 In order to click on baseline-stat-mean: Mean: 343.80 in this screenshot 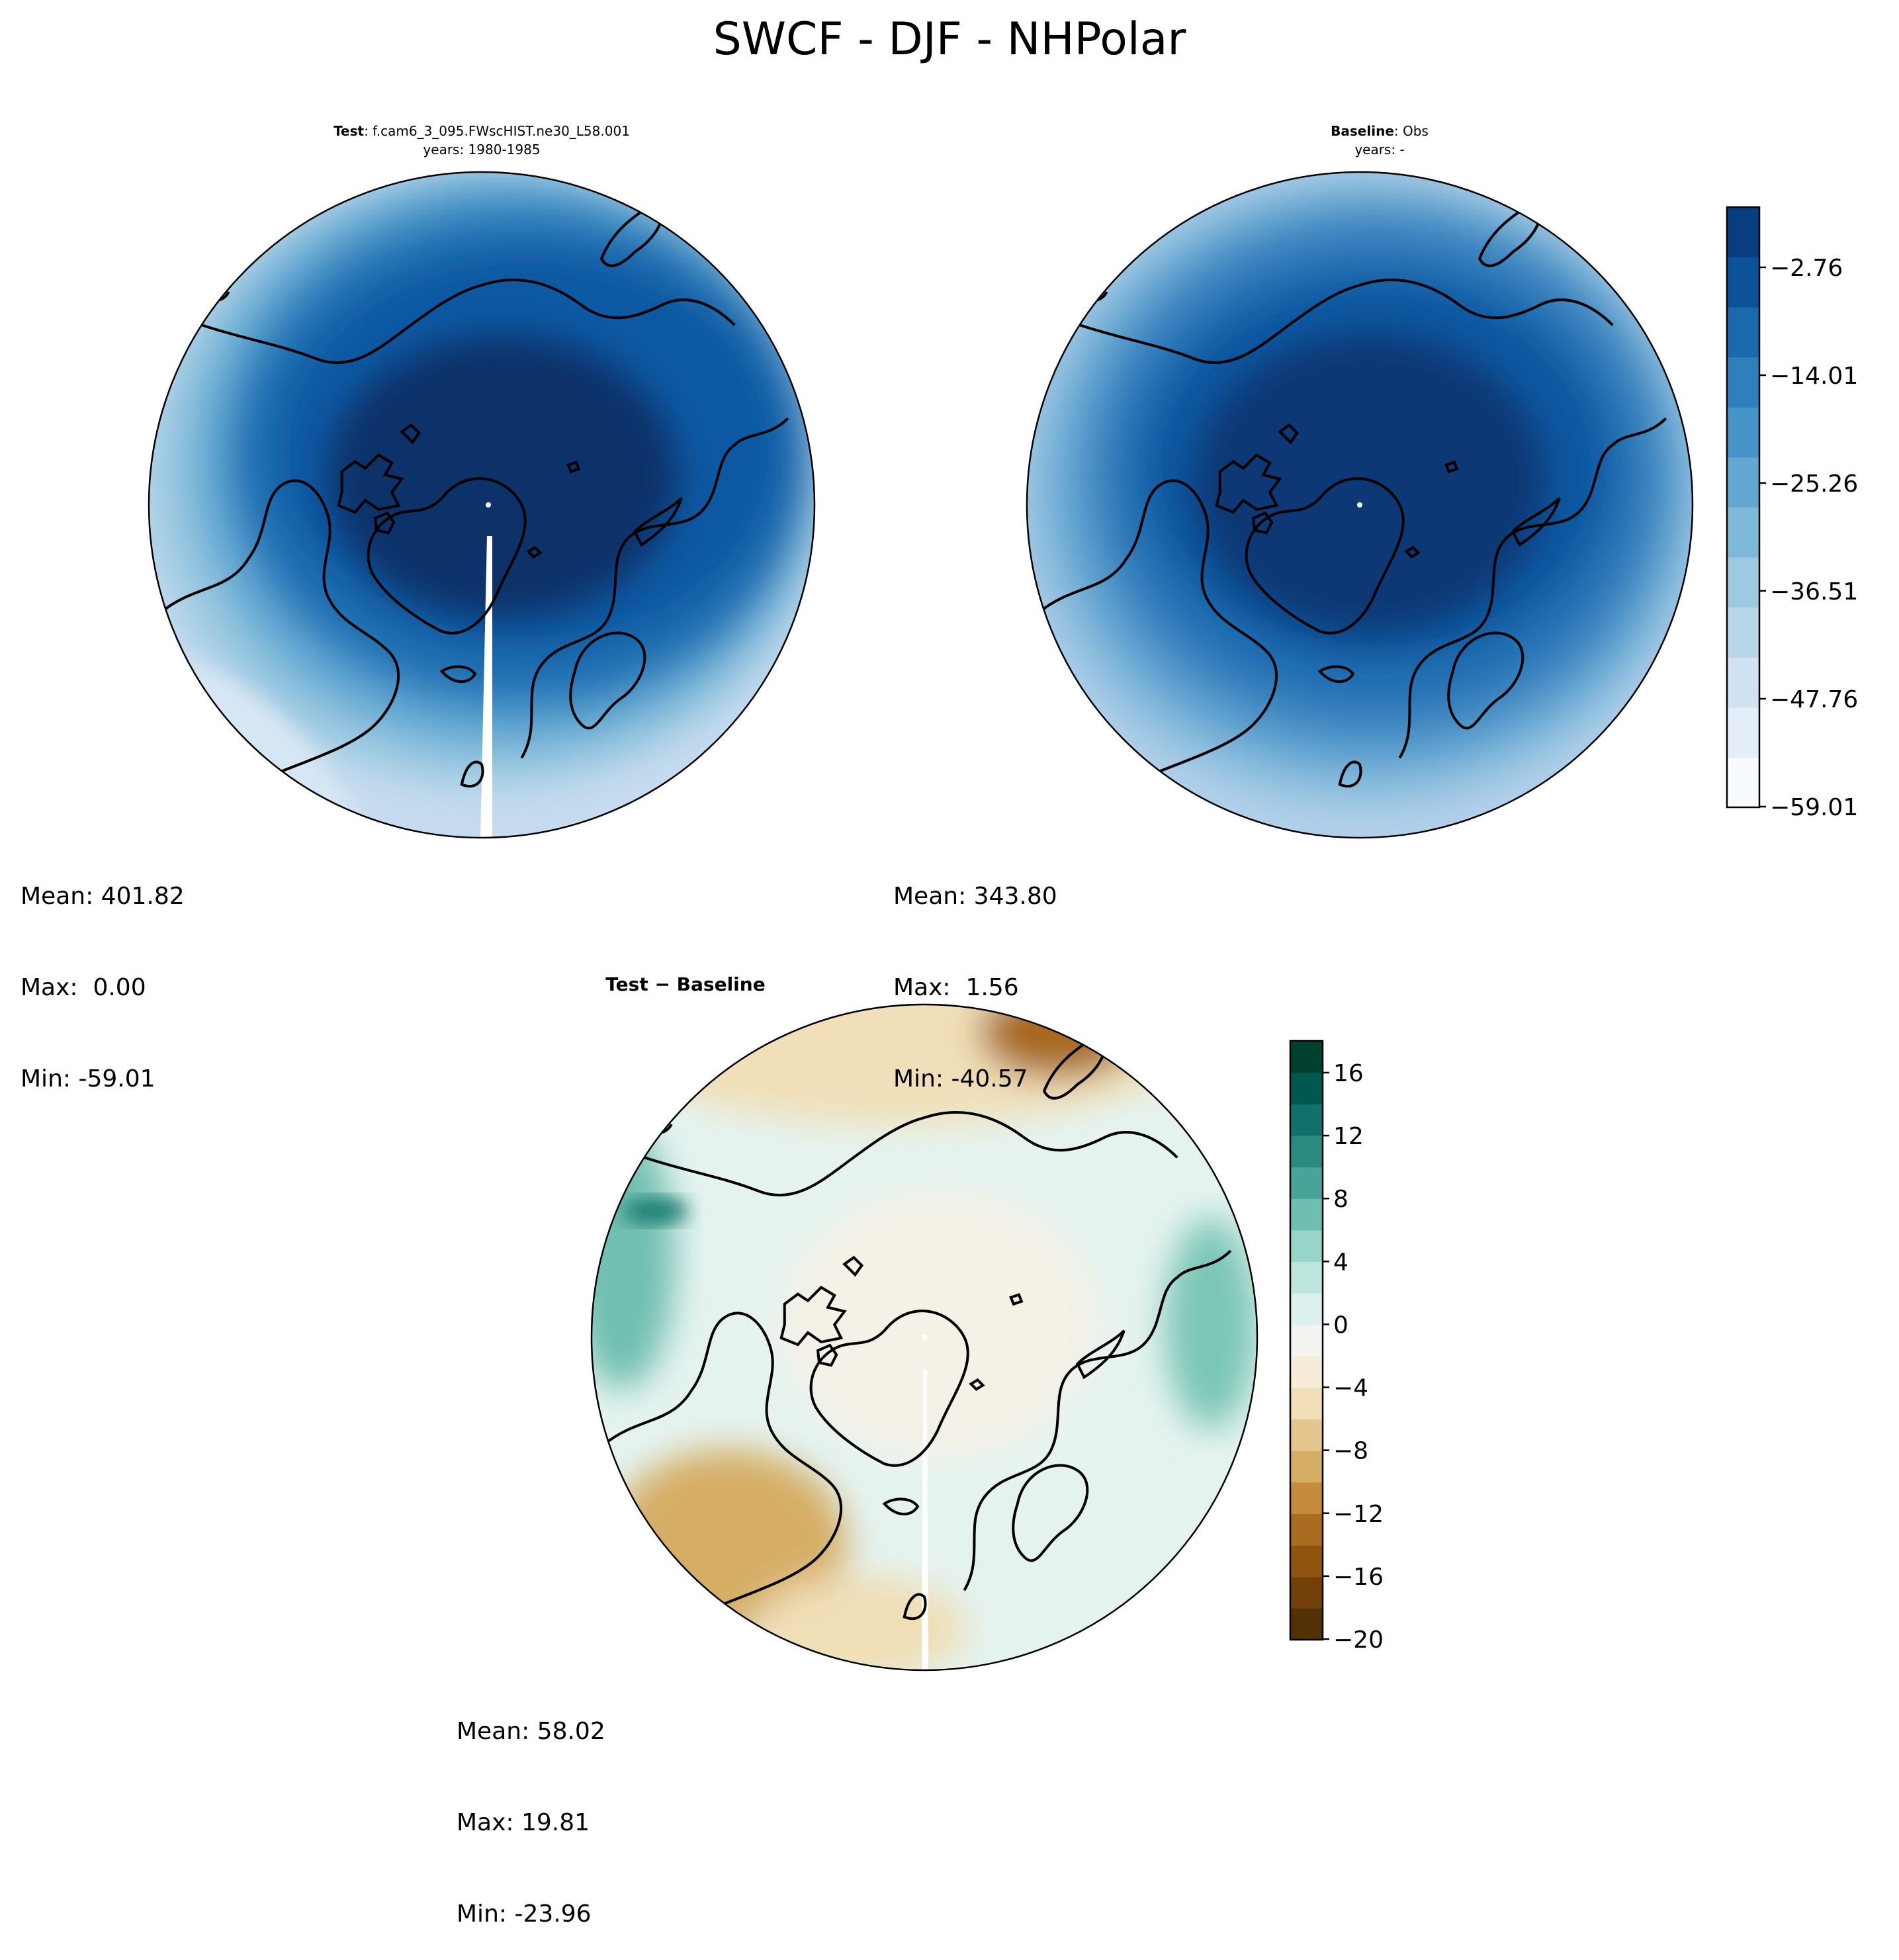, I will do `click(975, 896)`.